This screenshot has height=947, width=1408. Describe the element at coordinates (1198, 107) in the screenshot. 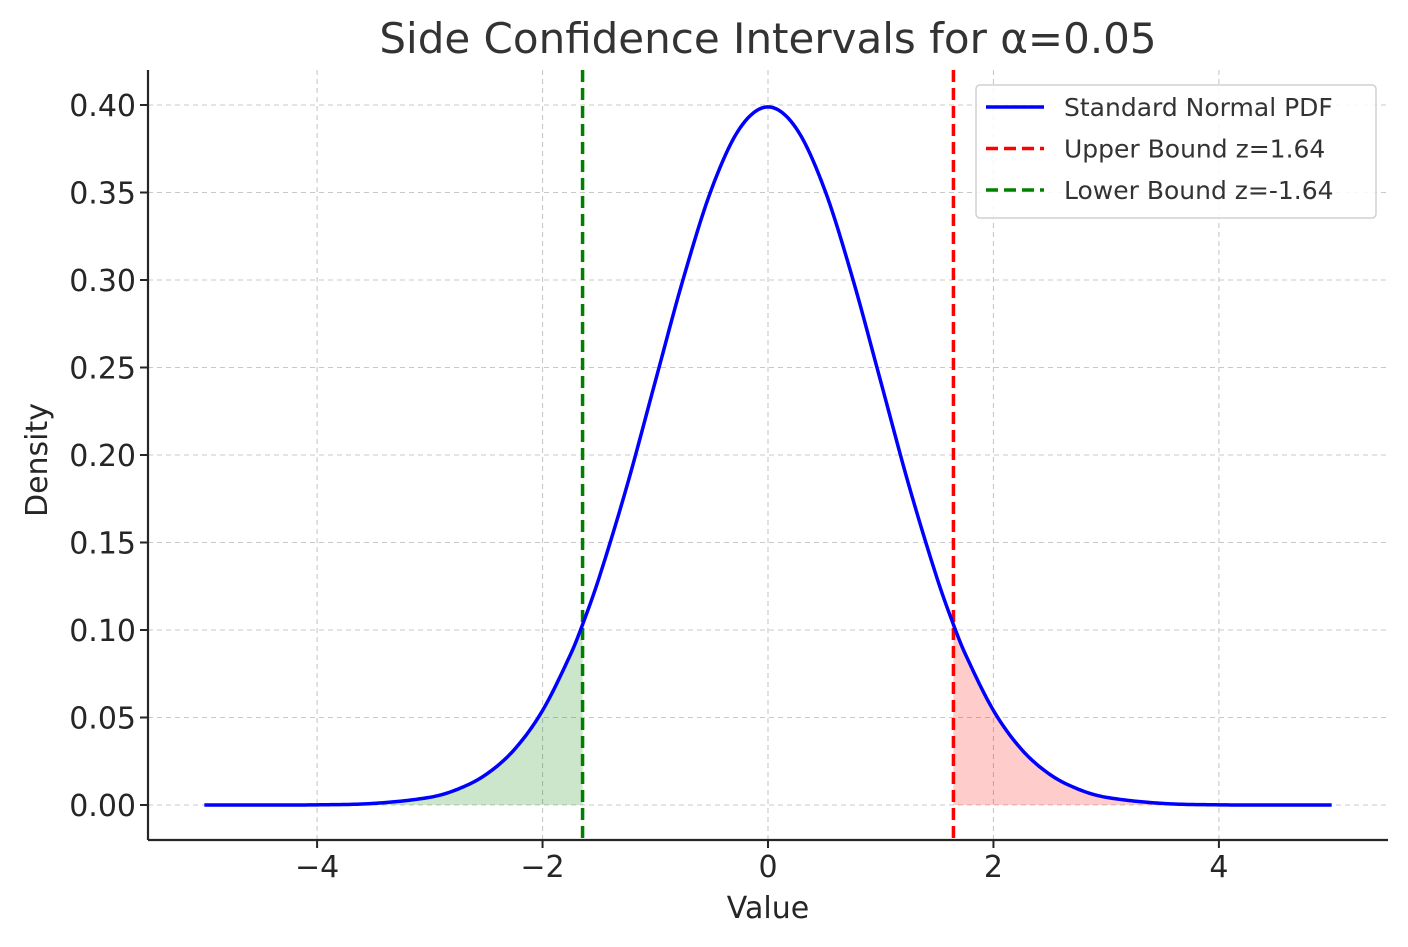

I see `legend-label: Standard Normal PDF` at that location.